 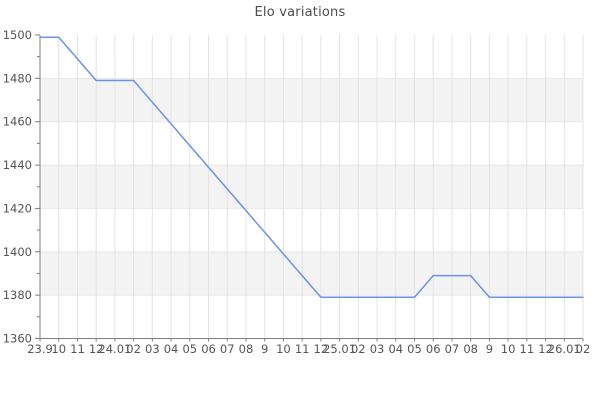 I want to click on x-tick-label: 23.9, so click(x=40, y=349).